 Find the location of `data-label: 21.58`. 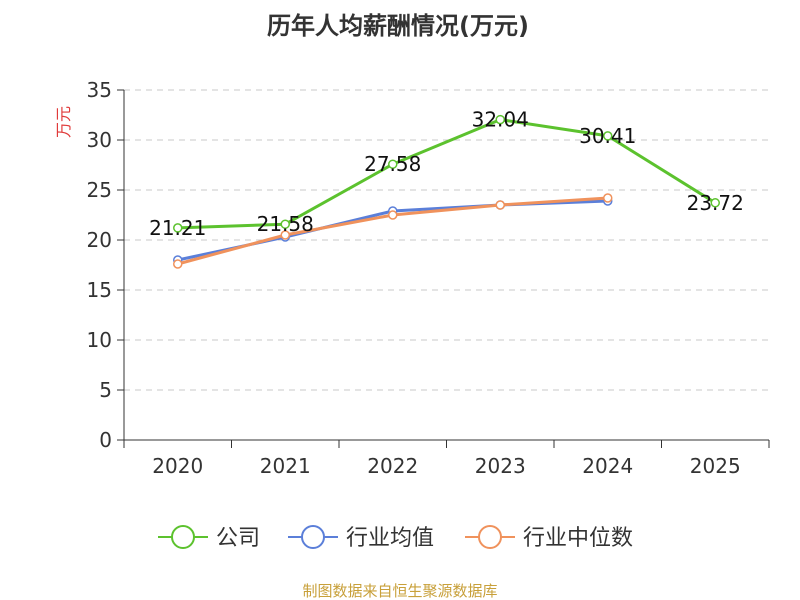

data-label: 21.58 is located at coordinates (285, 224).